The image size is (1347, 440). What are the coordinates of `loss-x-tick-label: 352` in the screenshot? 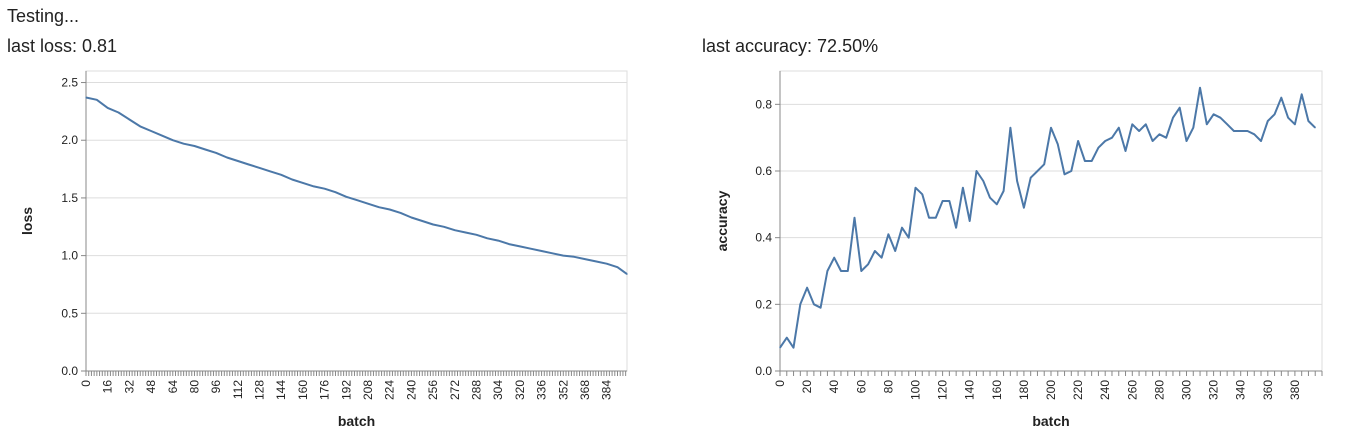 It's located at (563, 390).